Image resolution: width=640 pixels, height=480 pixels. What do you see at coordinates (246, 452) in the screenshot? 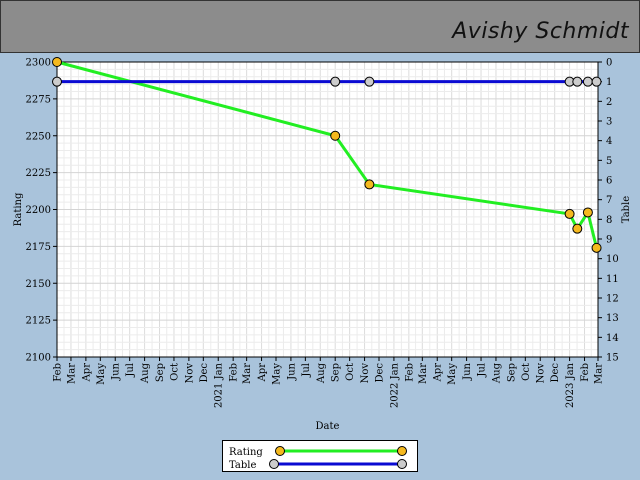
I see `legend-label: Rating` at bounding box center [246, 452].